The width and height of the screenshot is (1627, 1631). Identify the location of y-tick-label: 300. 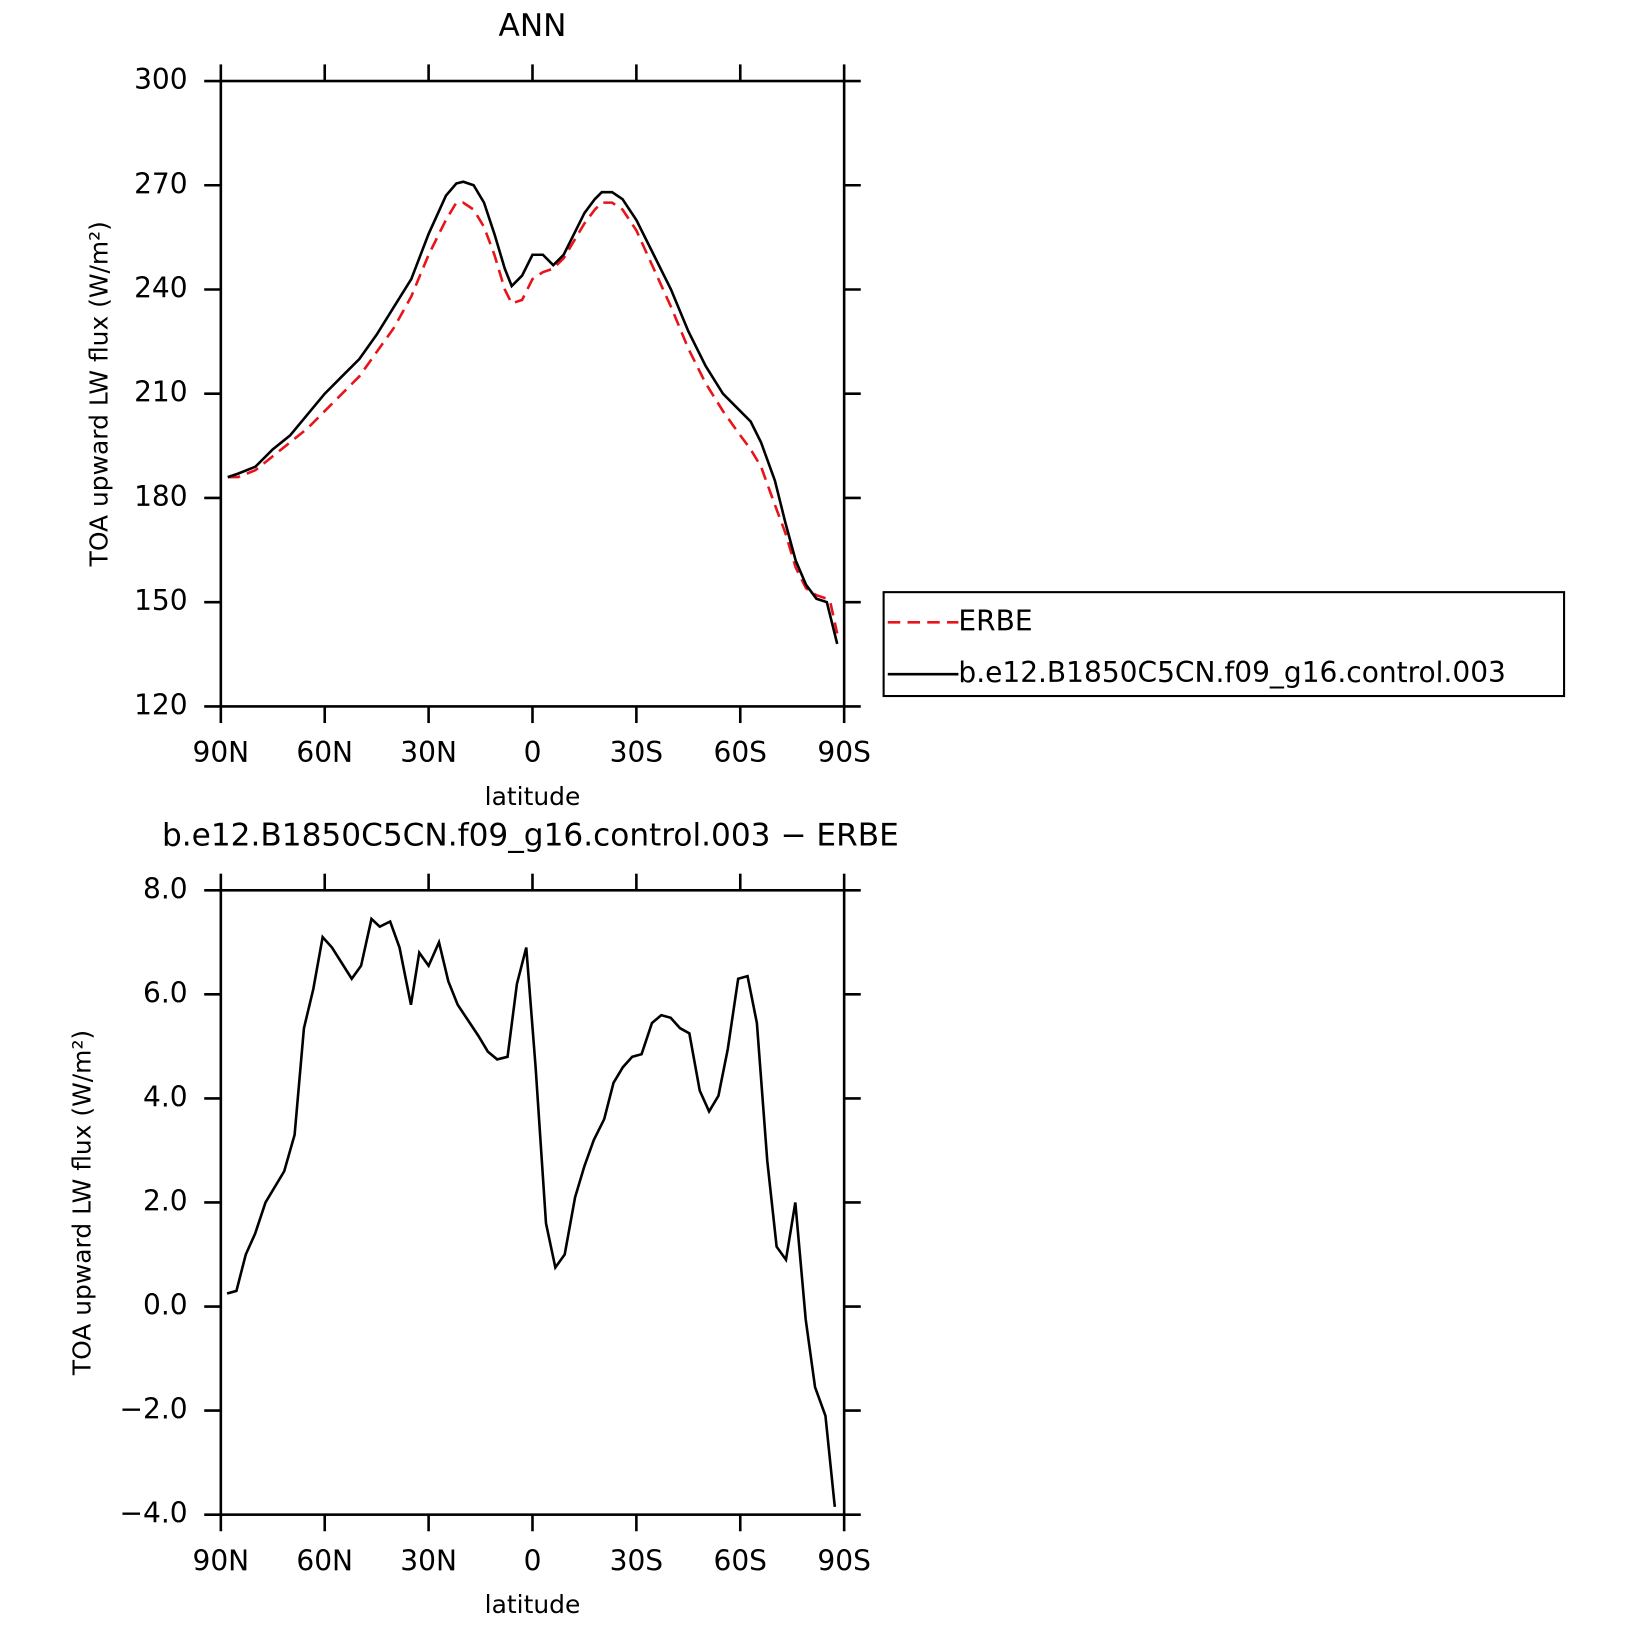
(161, 79).